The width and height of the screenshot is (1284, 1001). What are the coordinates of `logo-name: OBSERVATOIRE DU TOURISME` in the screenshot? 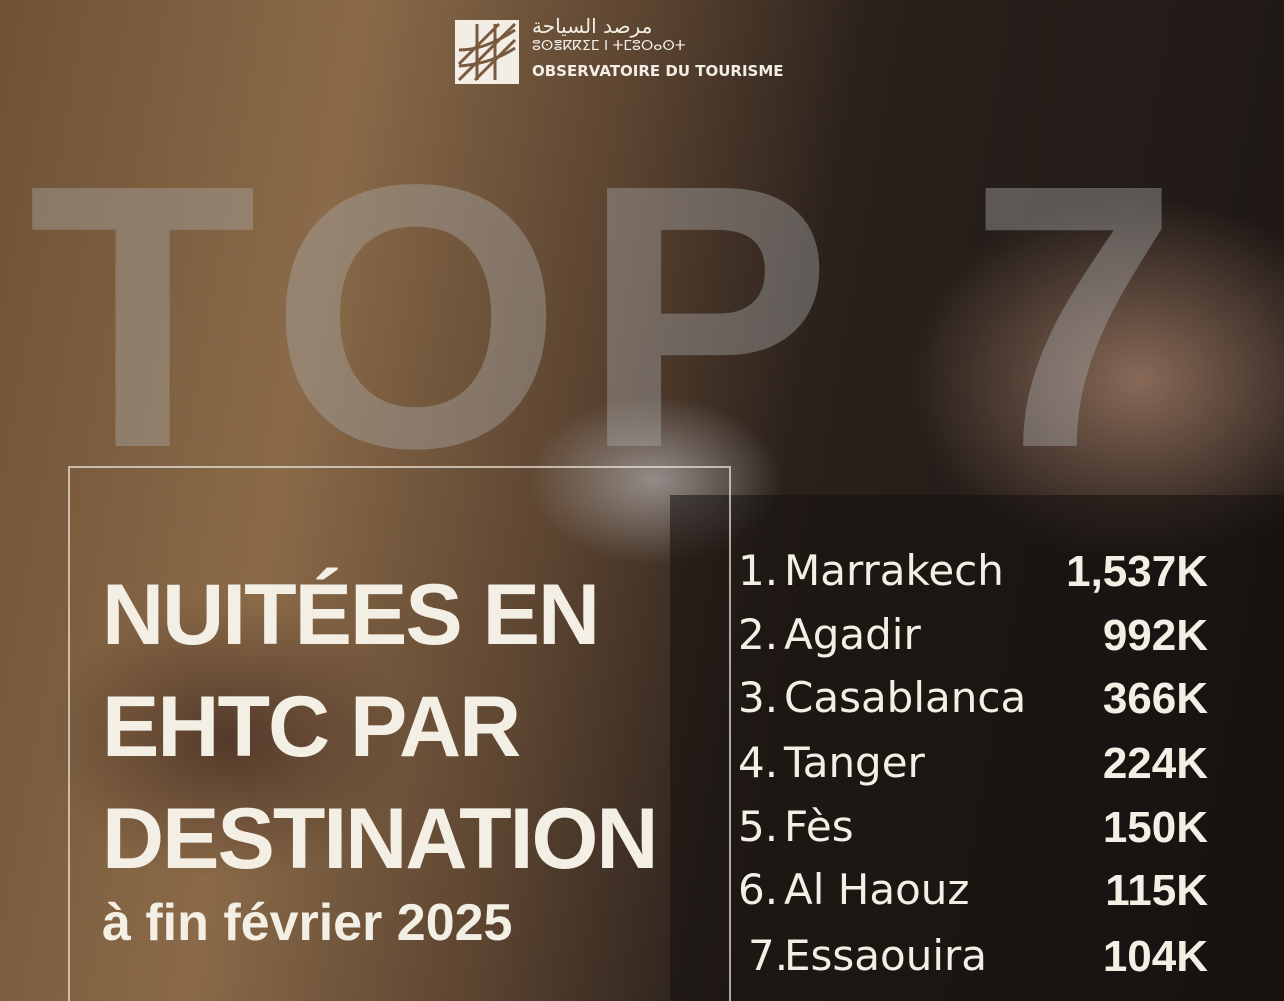 It's located at (658, 71).